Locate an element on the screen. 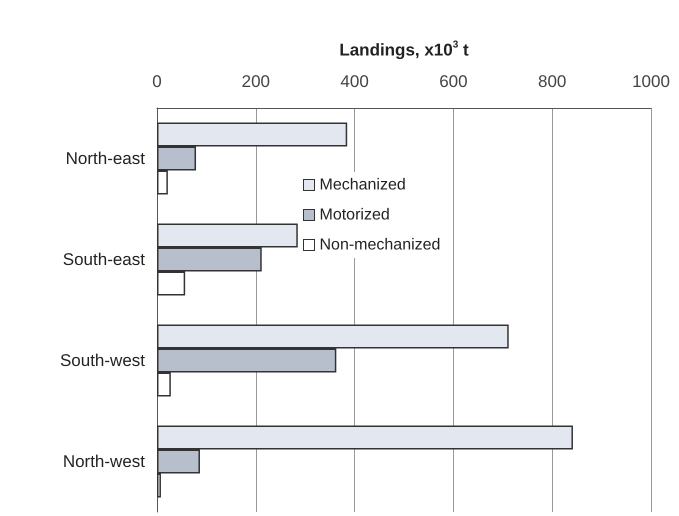 The width and height of the screenshot is (679, 516). x-tick-label: 600 is located at coordinates (453, 81).